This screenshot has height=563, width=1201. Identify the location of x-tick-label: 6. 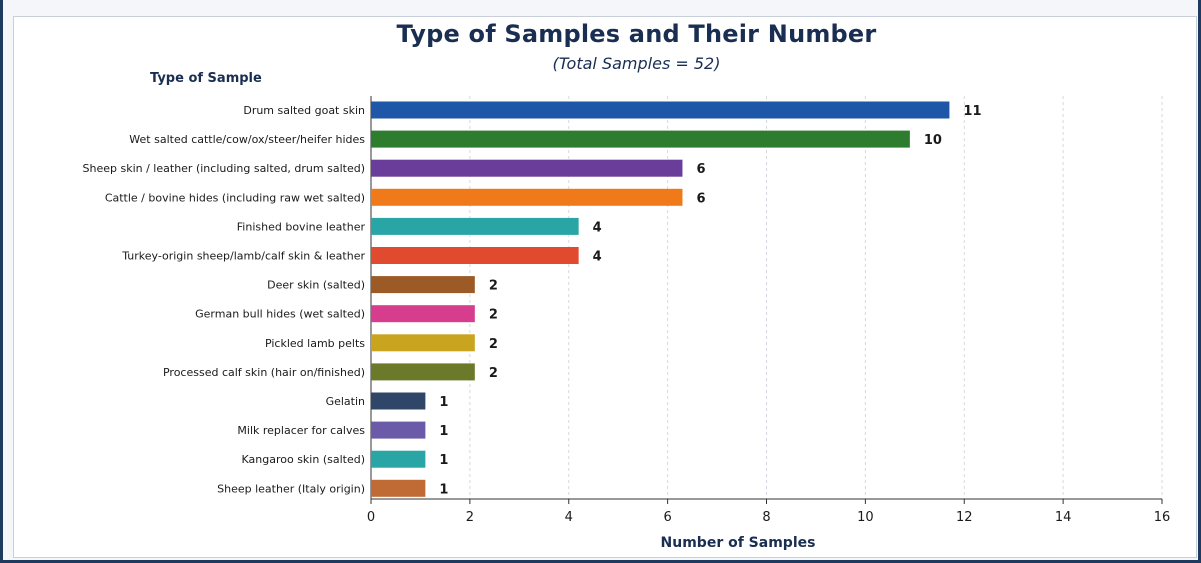
(667, 517).